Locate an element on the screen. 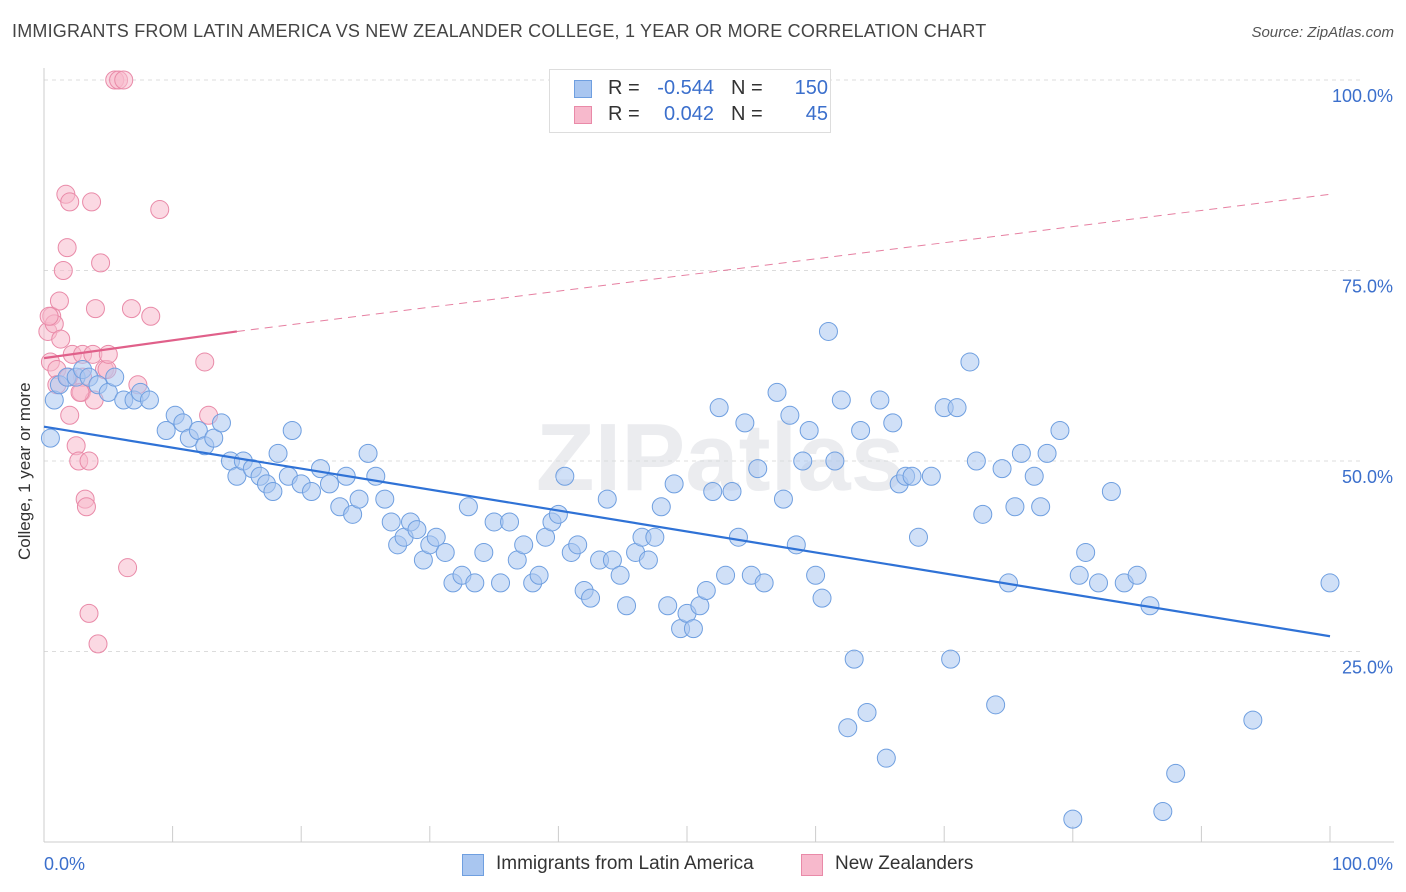  y-axis-label-wrap: College, 1 year or more is located at coordinates (27, 576).